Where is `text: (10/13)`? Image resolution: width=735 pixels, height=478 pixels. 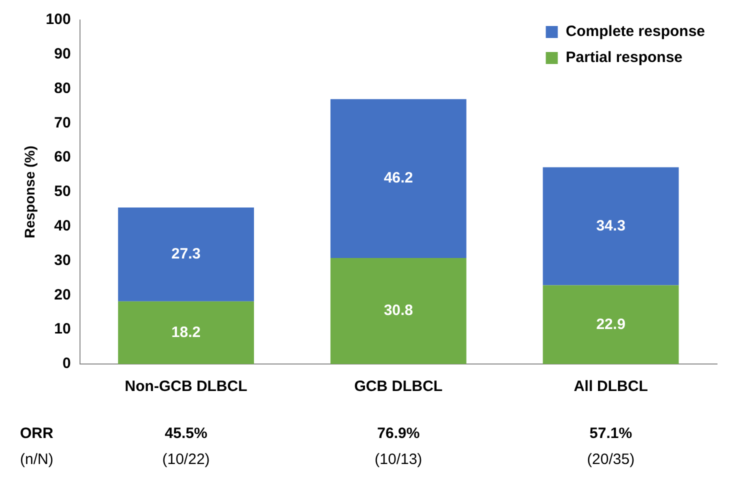 text: (10/13) is located at coordinates (398, 459).